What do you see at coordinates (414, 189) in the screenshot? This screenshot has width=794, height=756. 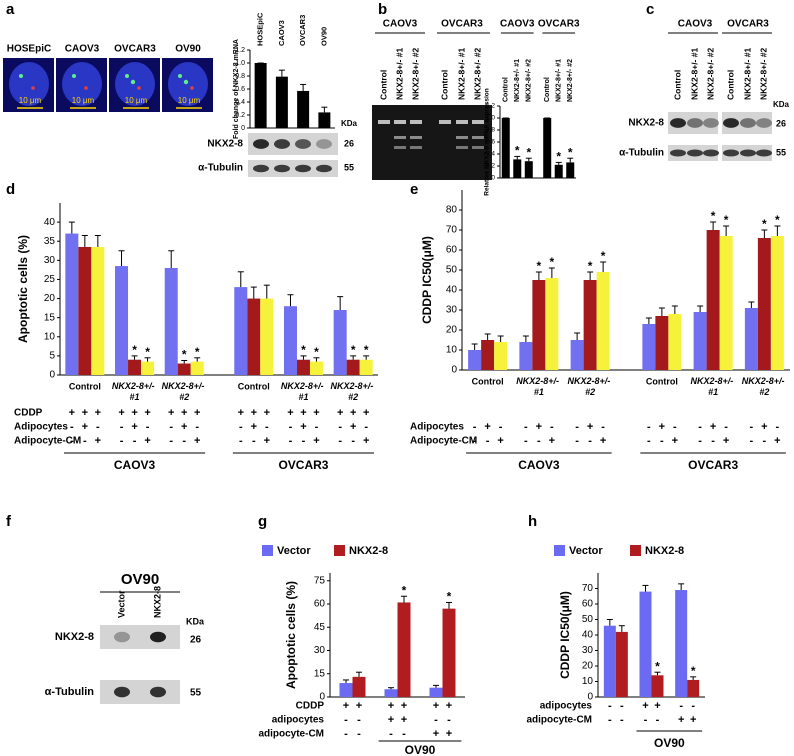 I see `panel-label: e` at bounding box center [414, 189].